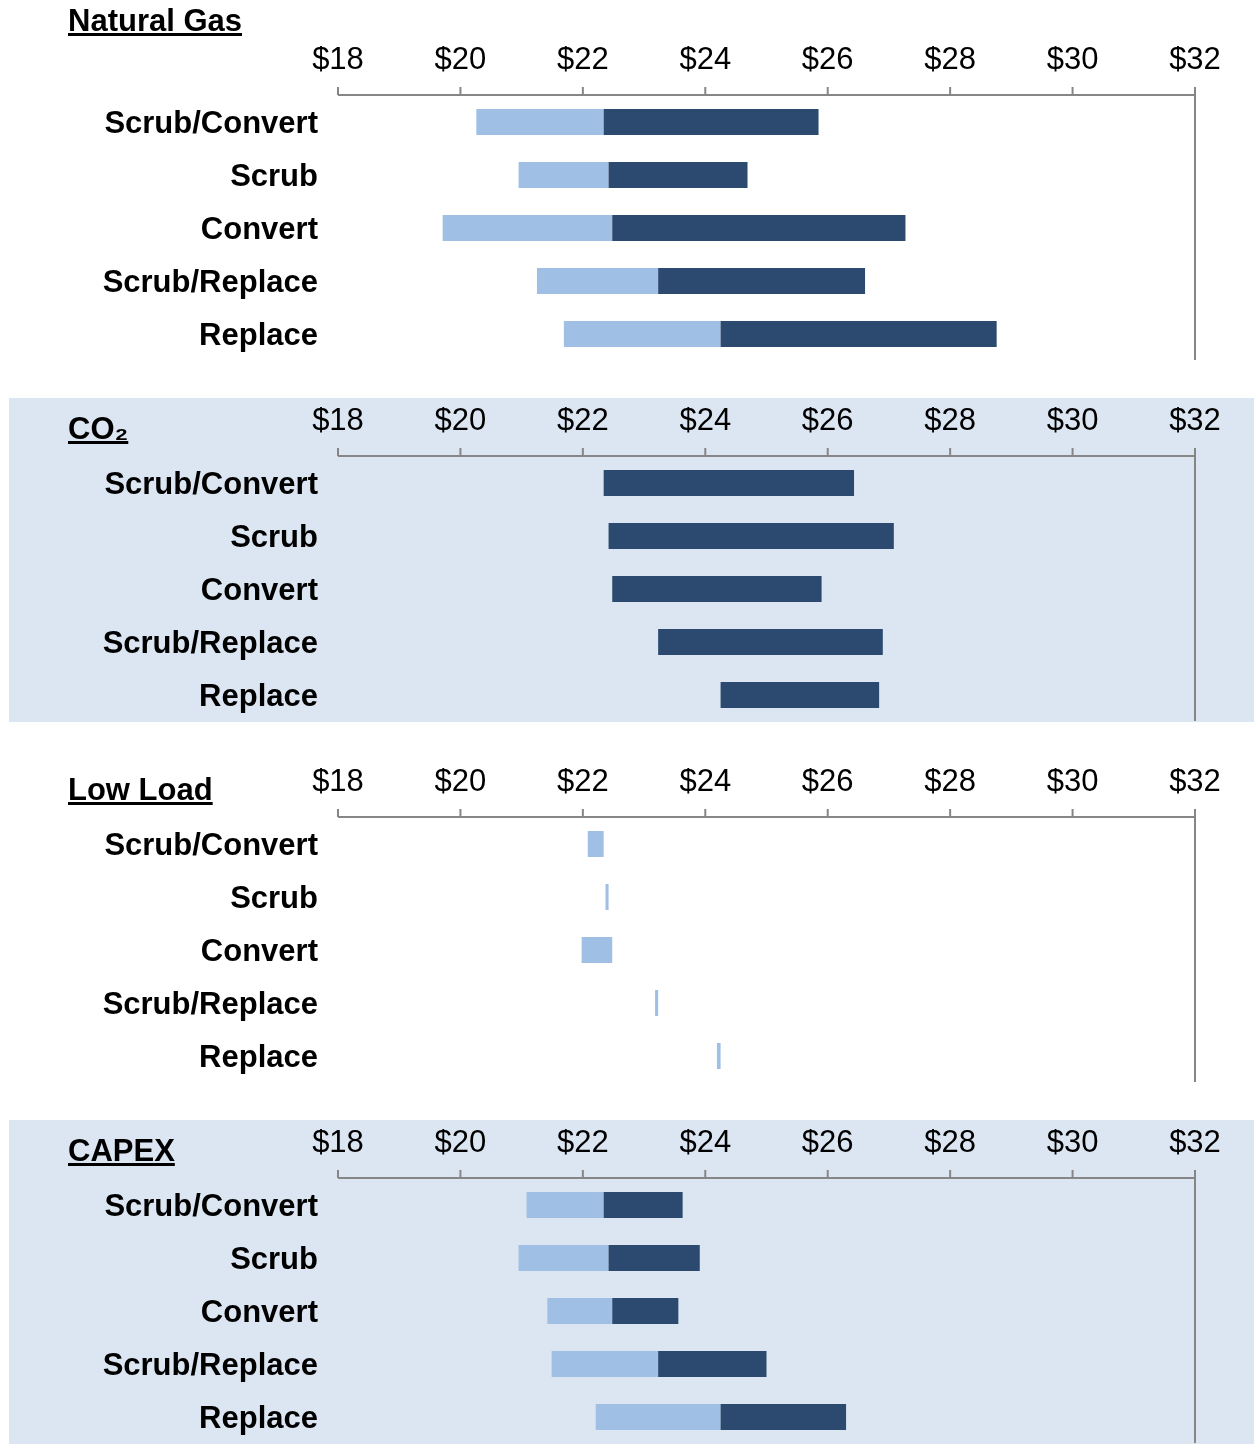  I want to click on chart-title: CAPEX, so click(121, 1151).